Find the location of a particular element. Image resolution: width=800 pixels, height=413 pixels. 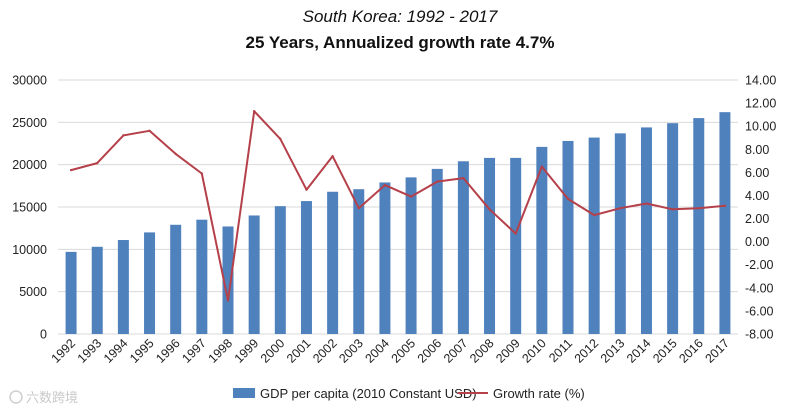

x-tick-label: 2007 is located at coordinates (456, 351).